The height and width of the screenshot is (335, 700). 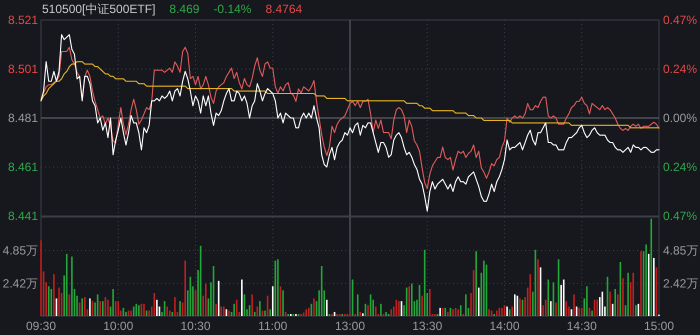 I want to click on y-tick-label: 8.481, so click(x=23, y=118).